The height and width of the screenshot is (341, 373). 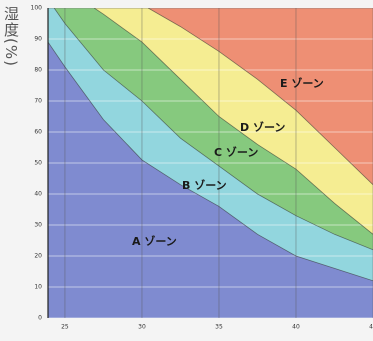 I want to click on y-tick-label: 80, so click(x=38, y=70).